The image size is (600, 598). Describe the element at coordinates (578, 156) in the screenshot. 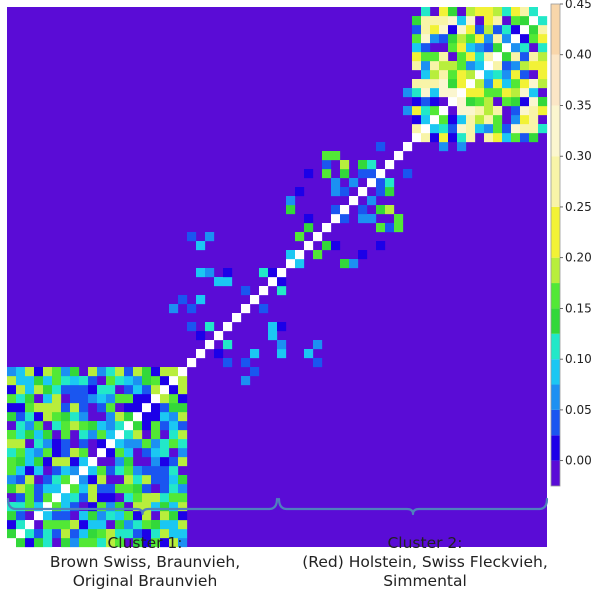

I see `colorbar-tick-label: 0.30` at that location.